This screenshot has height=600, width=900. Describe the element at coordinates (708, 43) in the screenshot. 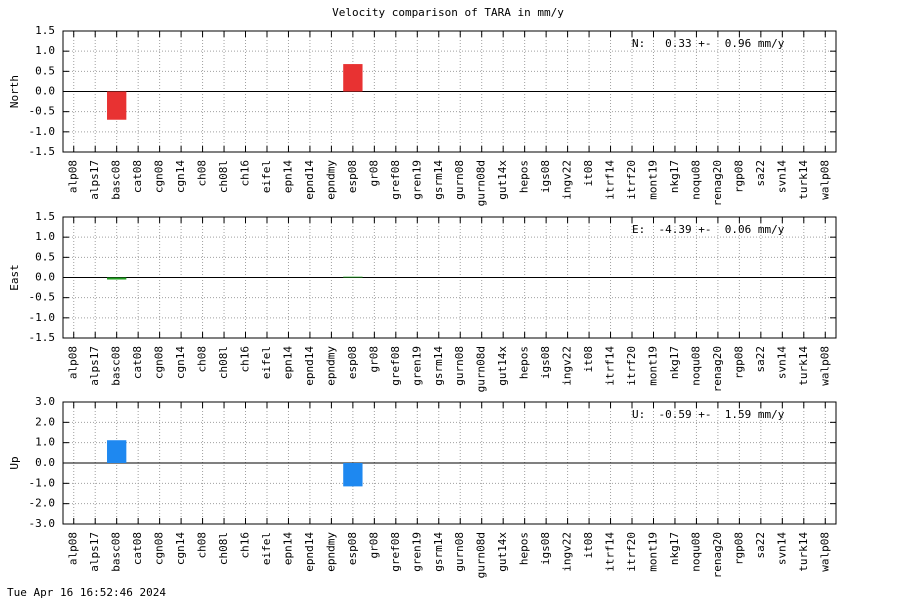

I see `annotation: N: 0.33 +- 0.96 mm/y` at that location.